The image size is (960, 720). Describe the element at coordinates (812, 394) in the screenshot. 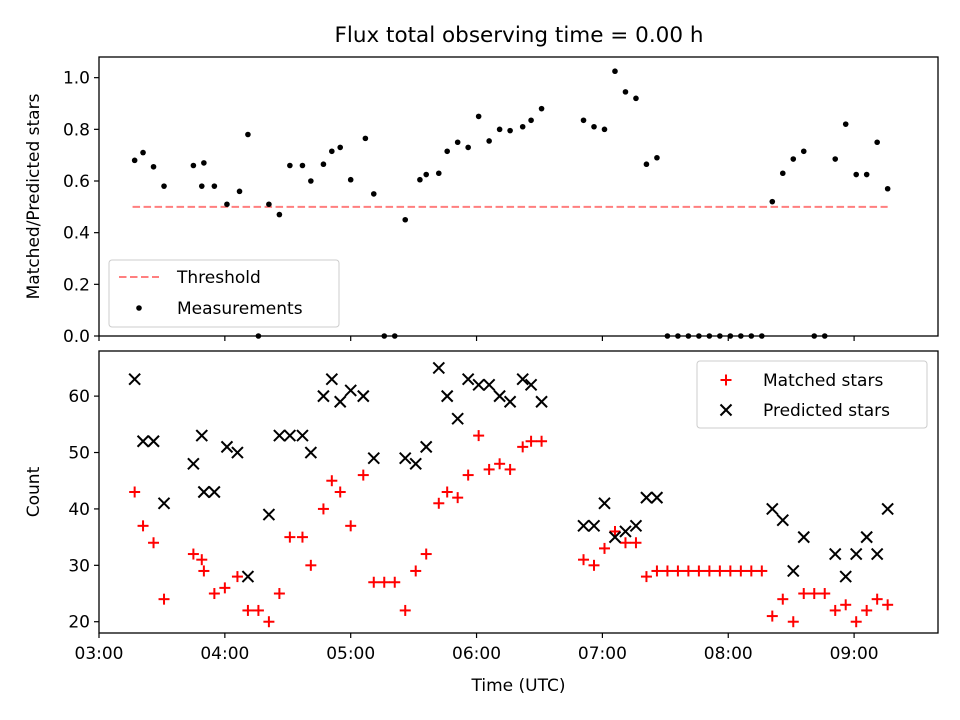

I see `legend-box` at that location.